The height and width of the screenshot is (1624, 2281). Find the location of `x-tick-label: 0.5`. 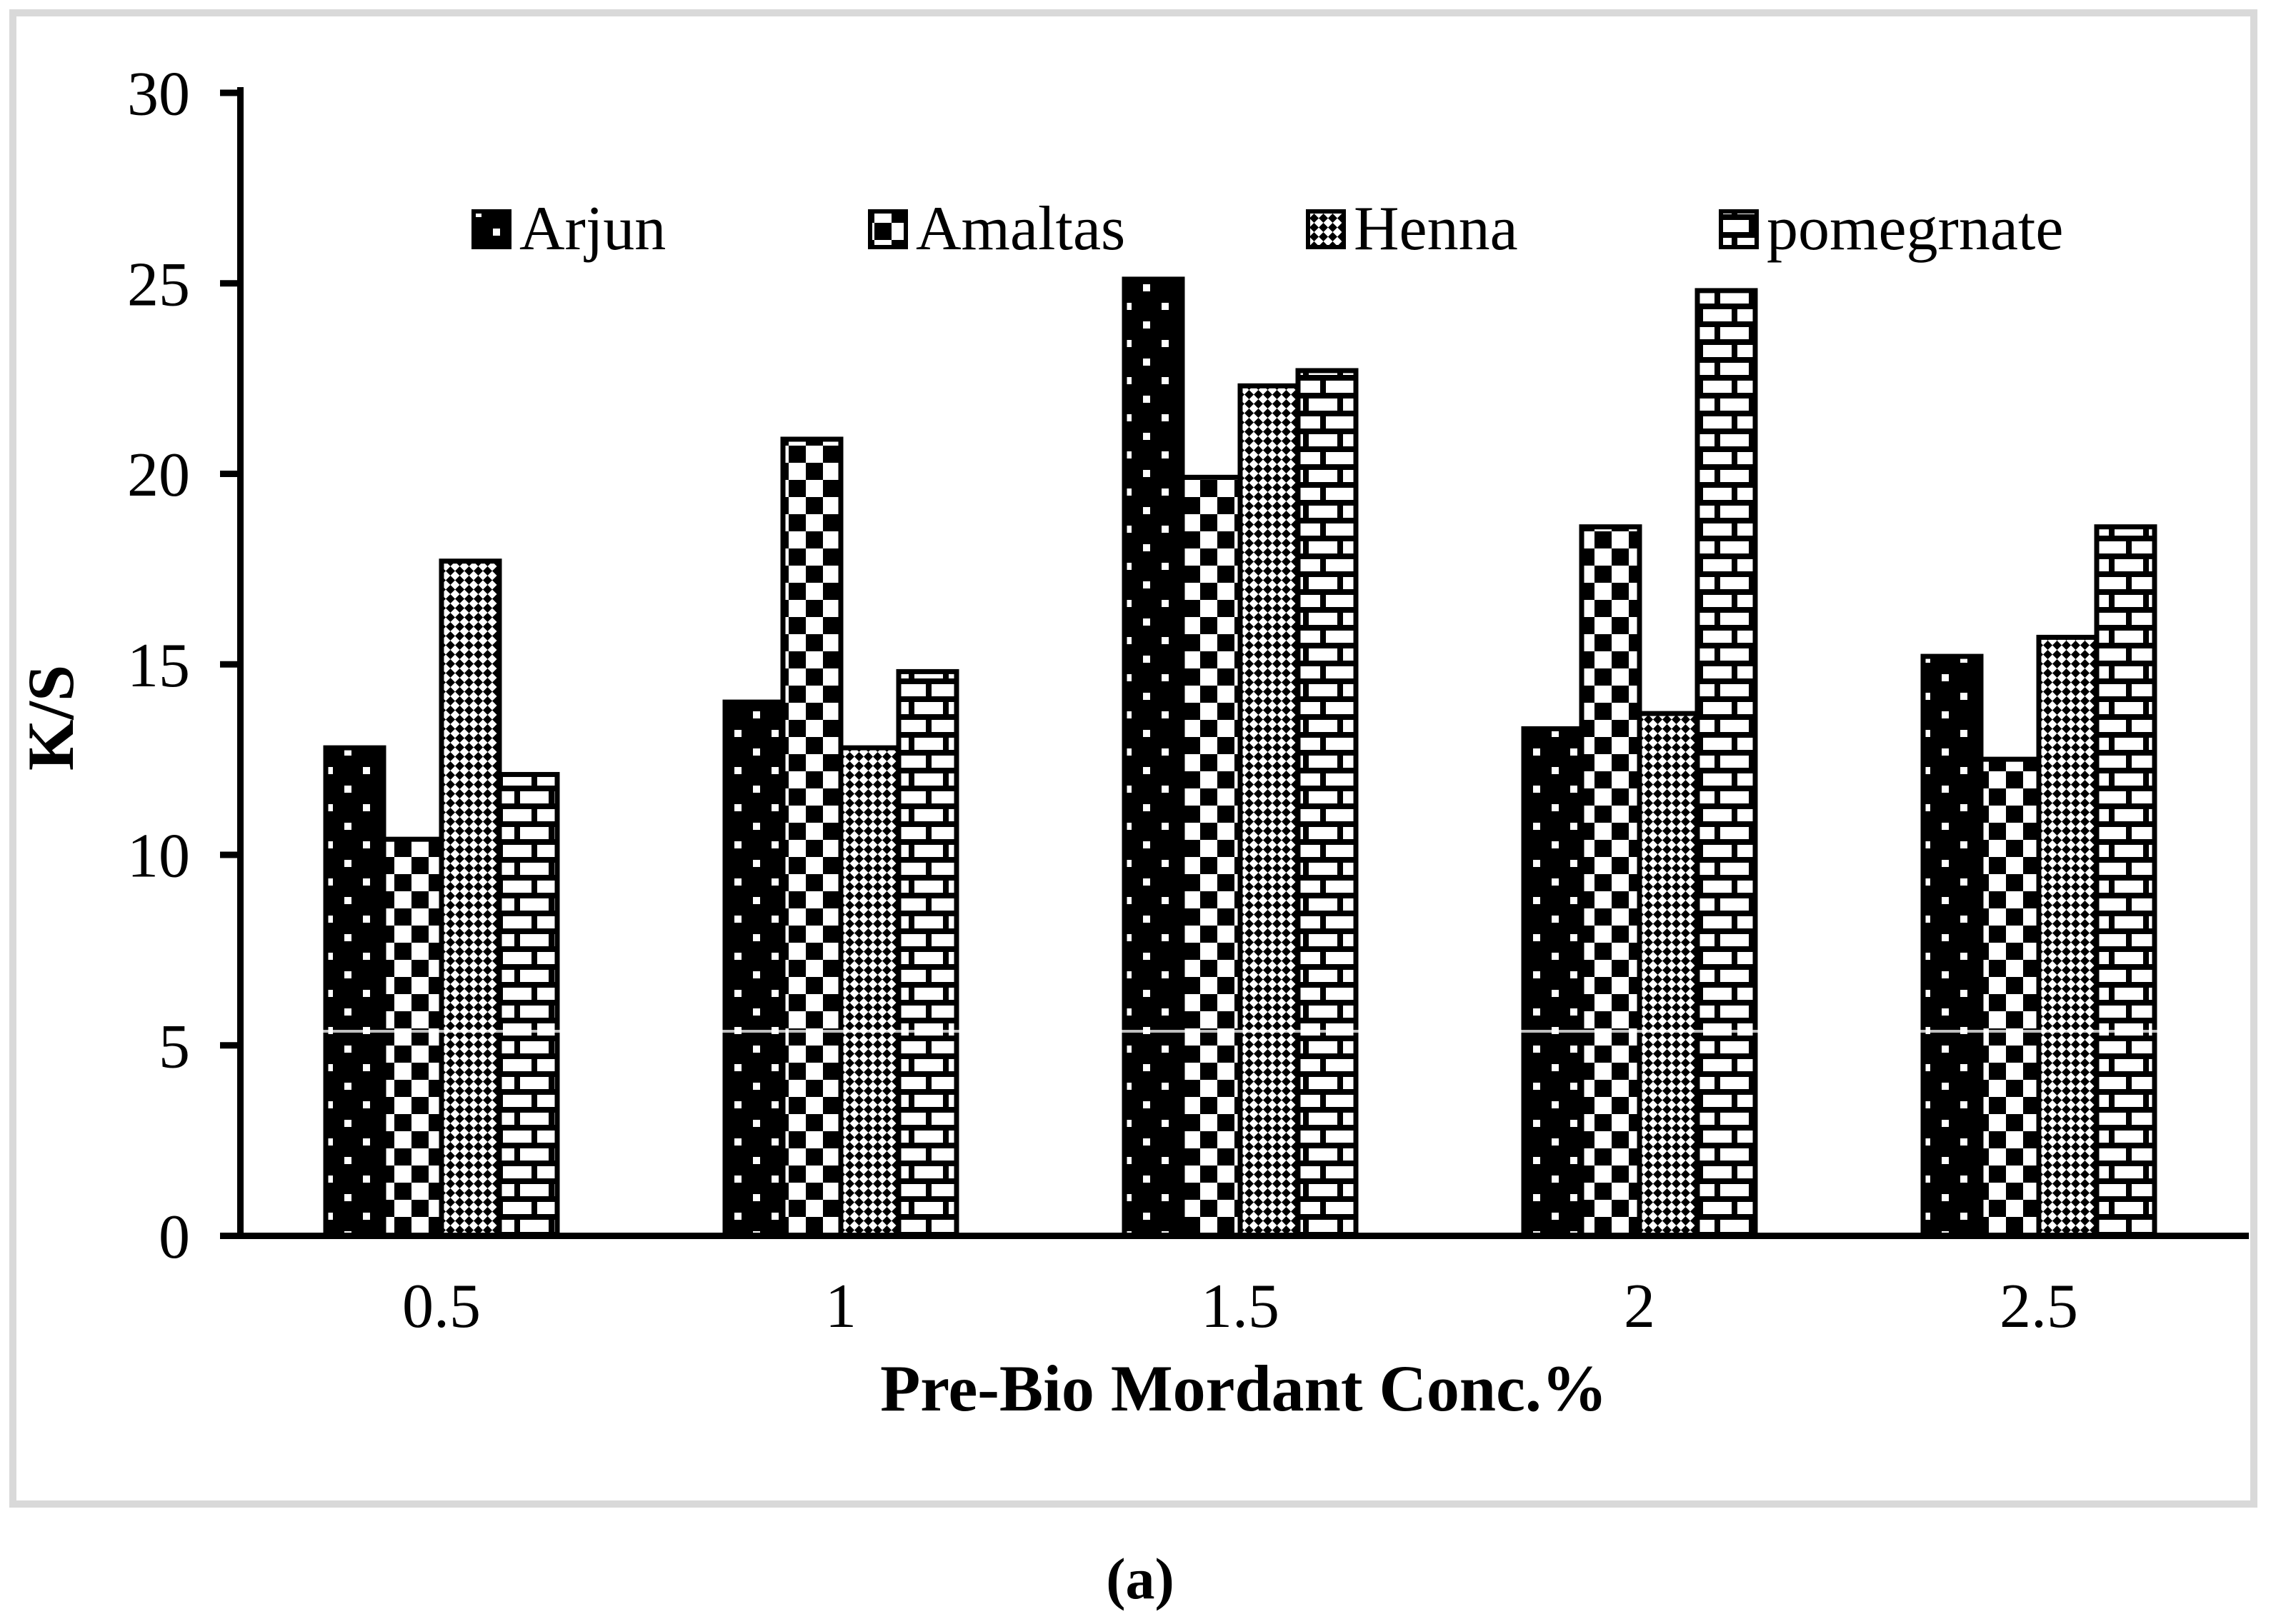

x-tick-label: 0.5 is located at coordinates (441, 1306).